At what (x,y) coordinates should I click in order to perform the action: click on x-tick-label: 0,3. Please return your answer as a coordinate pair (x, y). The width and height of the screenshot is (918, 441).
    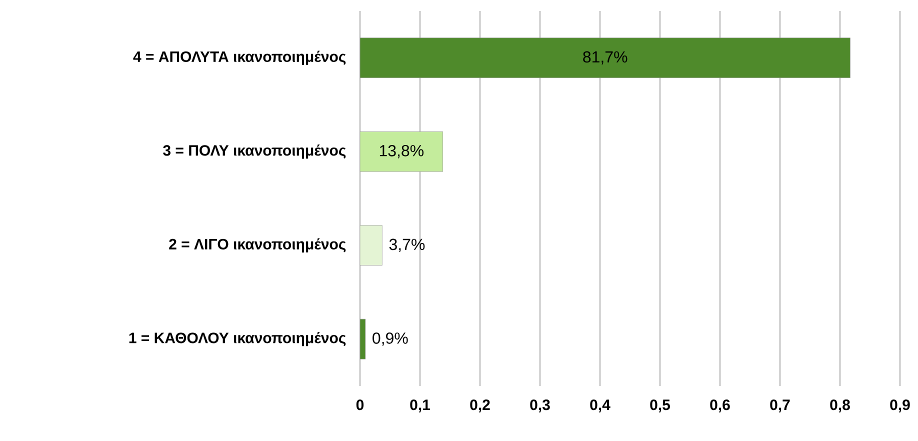
    Looking at the image, I should click on (540, 406).